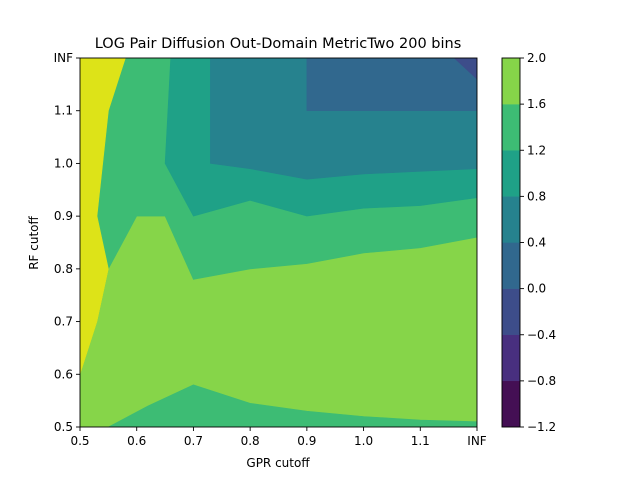 The height and width of the screenshot is (485, 640). What do you see at coordinates (63, 163) in the screenshot?
I see `y-tick-label: 1.0` at bounding box center [63, 163].